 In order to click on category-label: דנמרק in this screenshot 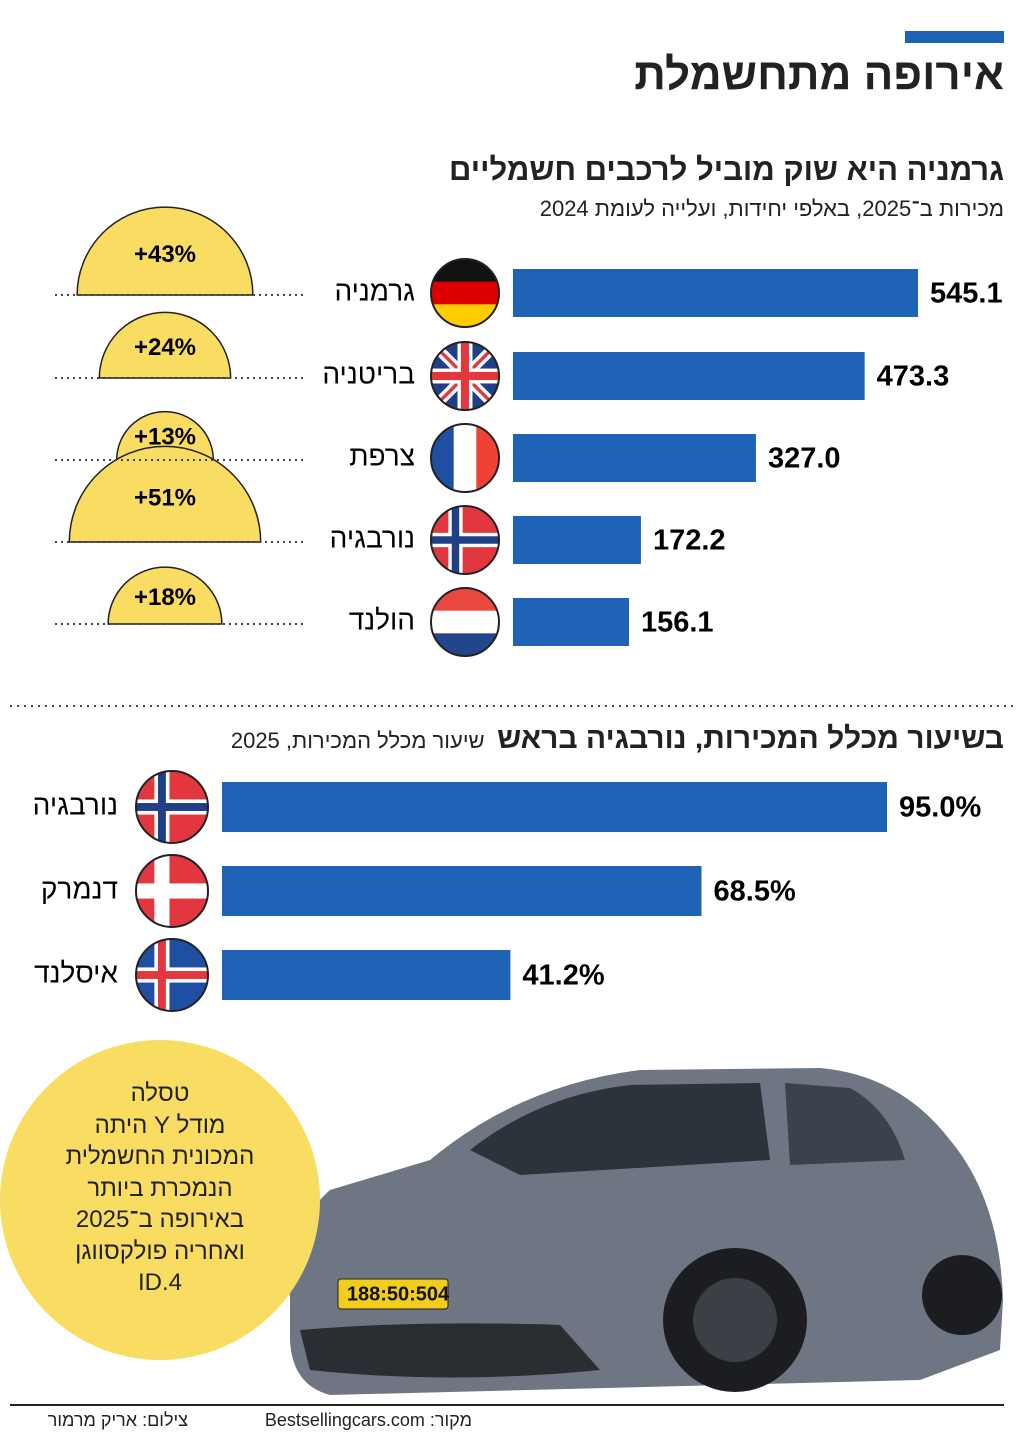, I will do `click(79, 888)`.